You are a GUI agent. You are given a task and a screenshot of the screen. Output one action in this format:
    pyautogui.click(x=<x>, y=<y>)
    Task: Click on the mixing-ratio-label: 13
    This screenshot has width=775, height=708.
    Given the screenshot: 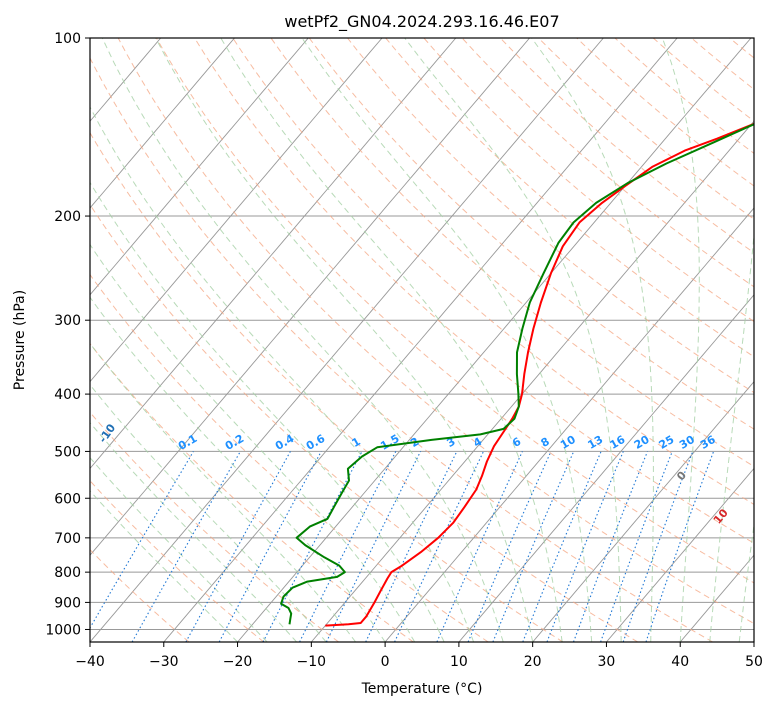 What is the action you would take?
    pyautogui.click(x=595, y=442)
    